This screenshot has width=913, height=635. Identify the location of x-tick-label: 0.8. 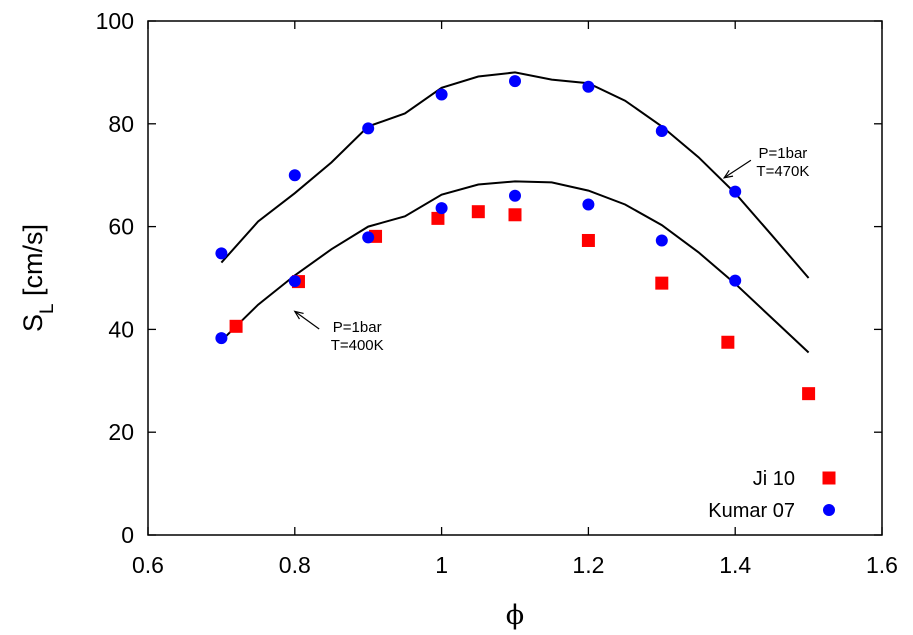
(295, 565).